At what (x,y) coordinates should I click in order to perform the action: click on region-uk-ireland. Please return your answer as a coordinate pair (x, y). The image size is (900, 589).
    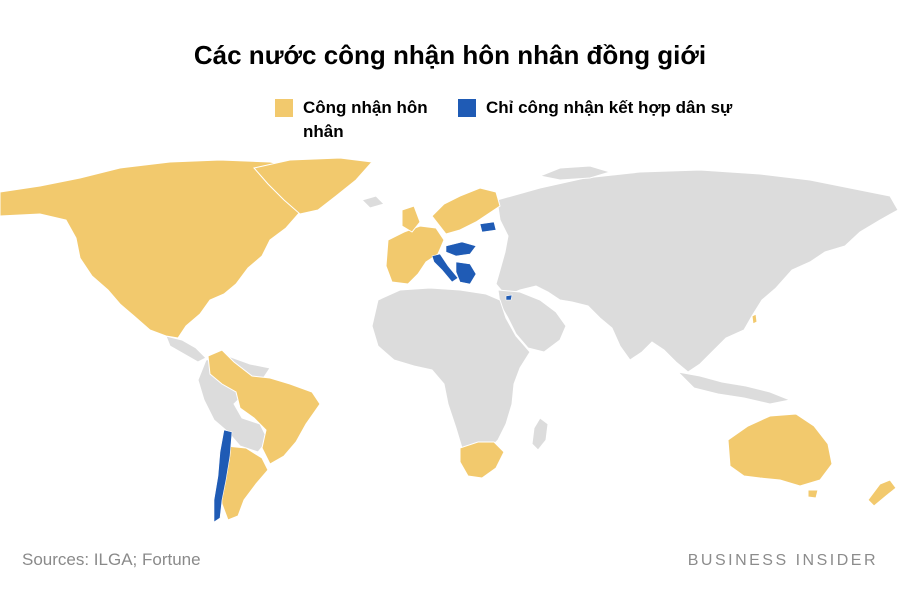
    Looking at the image, I should click on (411, 219).